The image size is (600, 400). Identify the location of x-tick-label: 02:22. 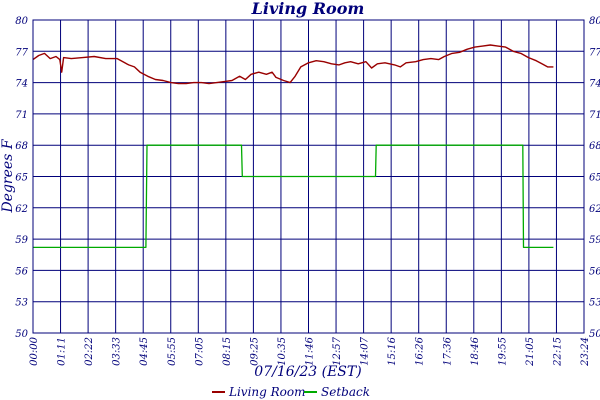
(89, 351).